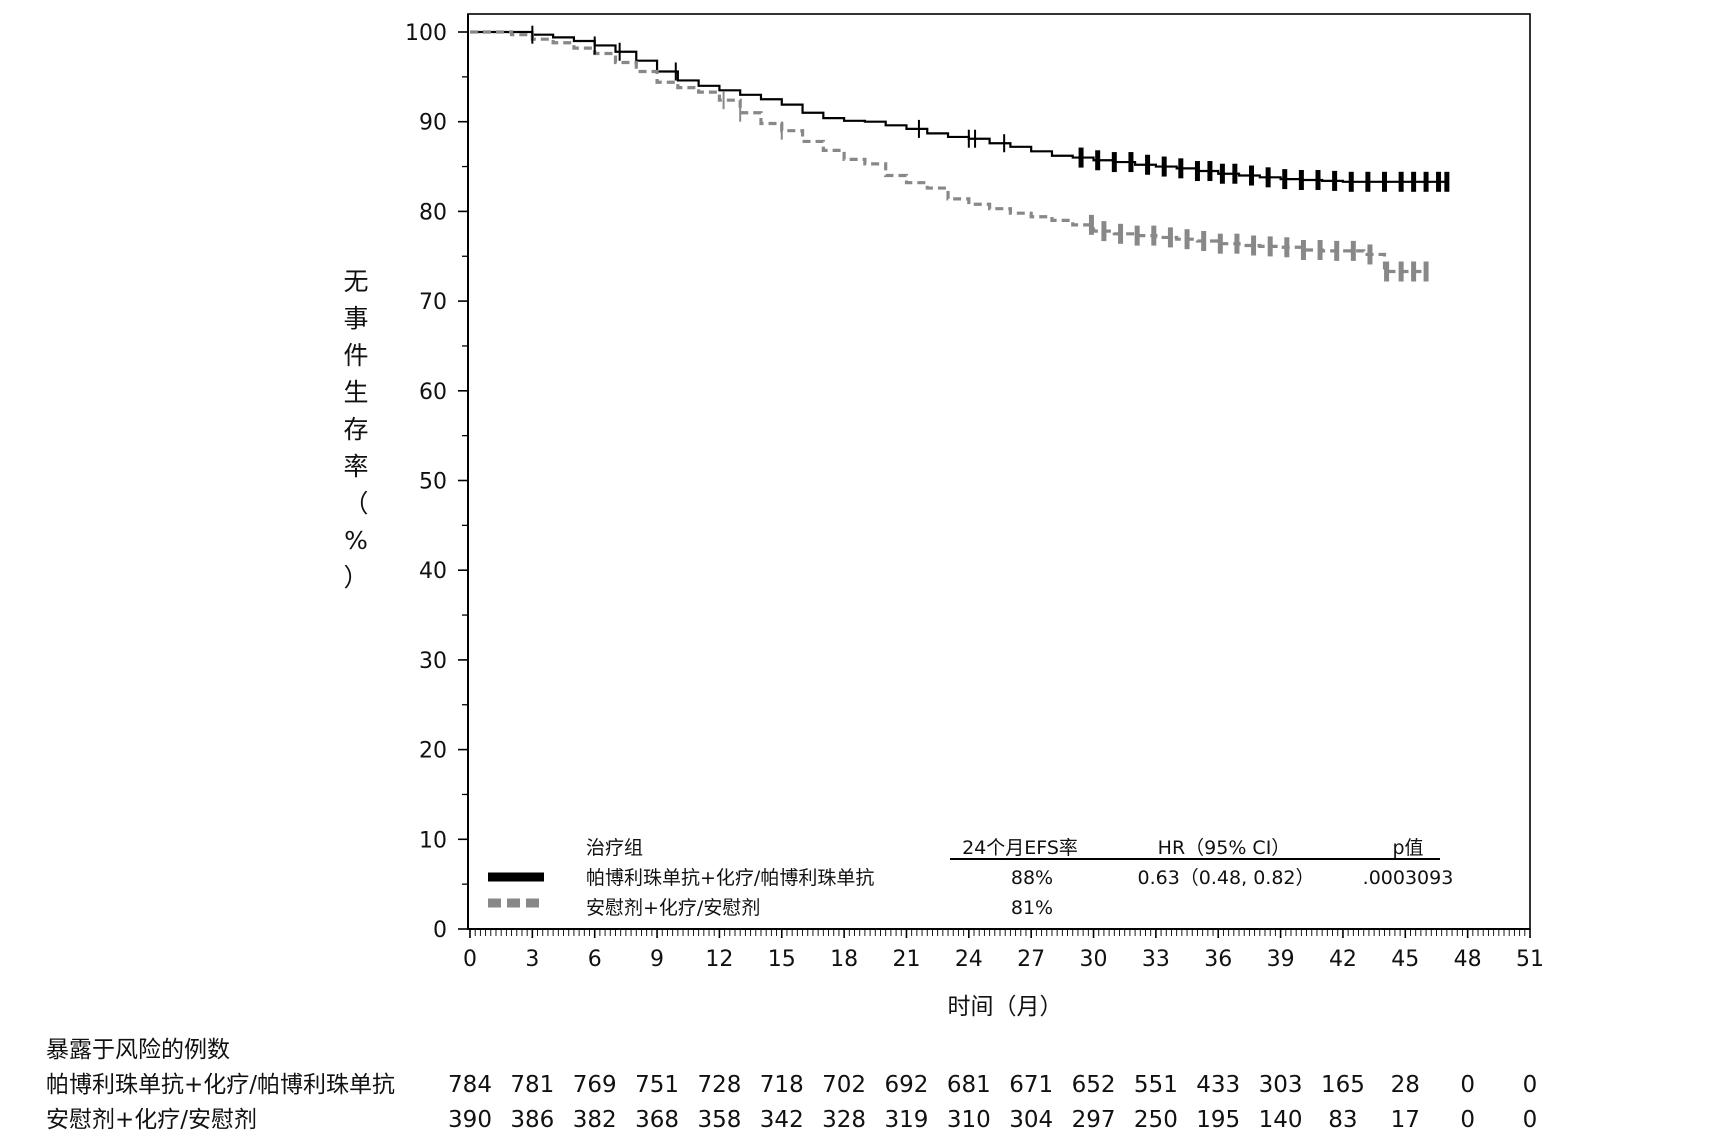  I want to click on y-axis-ticks: 0 10 20 30 40 50 60 70 80 90 100, so click(436, 482).